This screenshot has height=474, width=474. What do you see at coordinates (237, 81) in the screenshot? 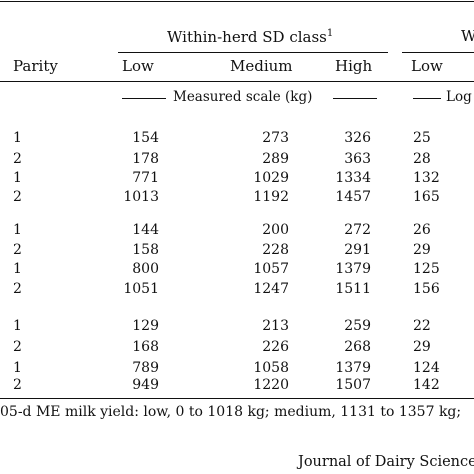
I see `column-header-rule` at bounding box center [237, 81].